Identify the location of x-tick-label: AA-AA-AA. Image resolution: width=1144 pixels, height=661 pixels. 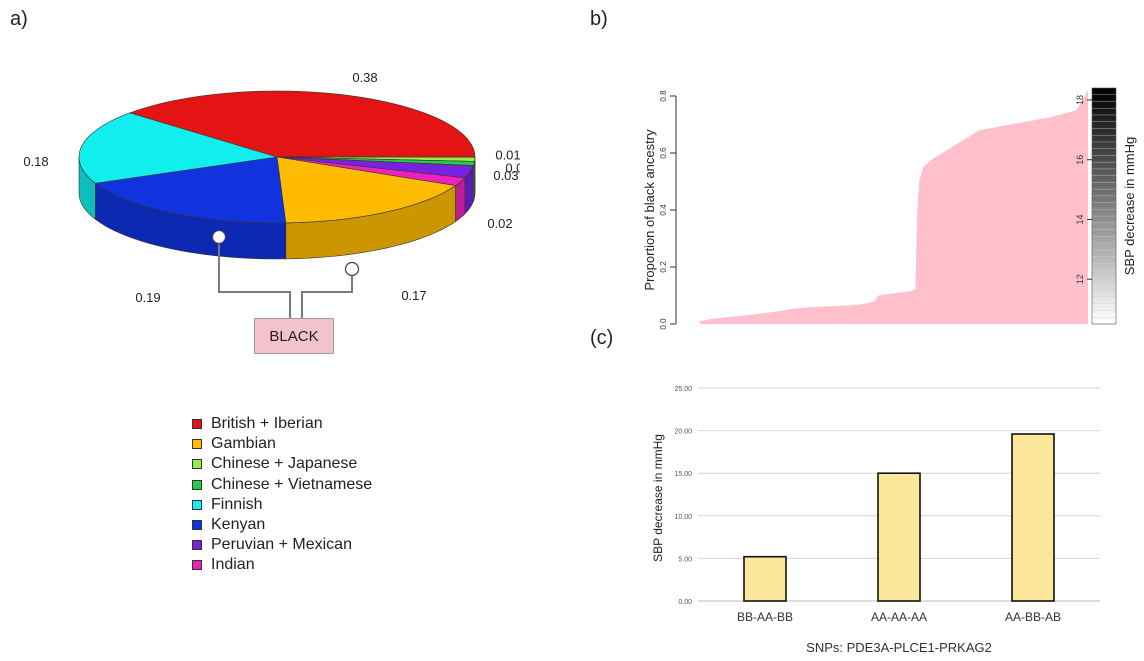
(899, 617).